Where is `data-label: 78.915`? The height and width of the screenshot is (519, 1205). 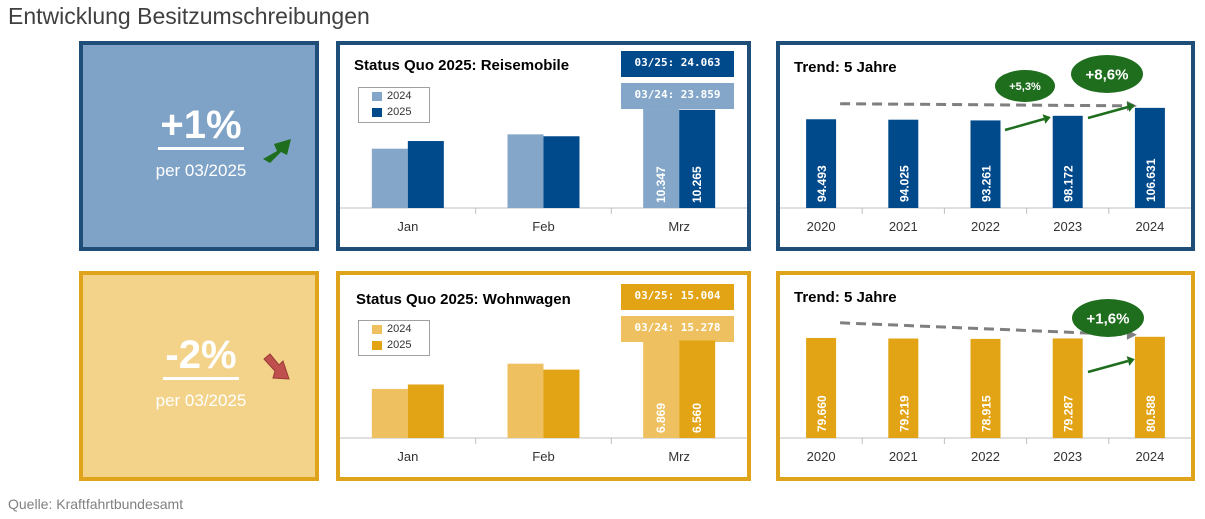
data-label: 78.915 is located at coordinates (987, 413).